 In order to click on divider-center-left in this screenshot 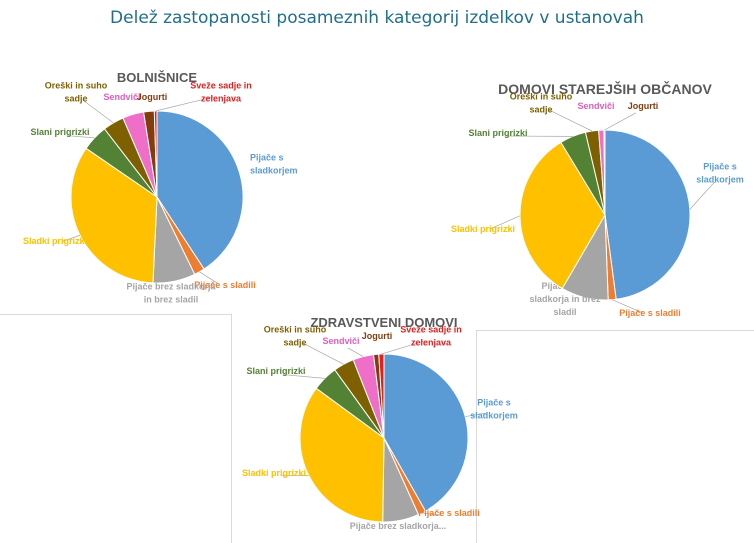, I will do `click(231, 428)`.